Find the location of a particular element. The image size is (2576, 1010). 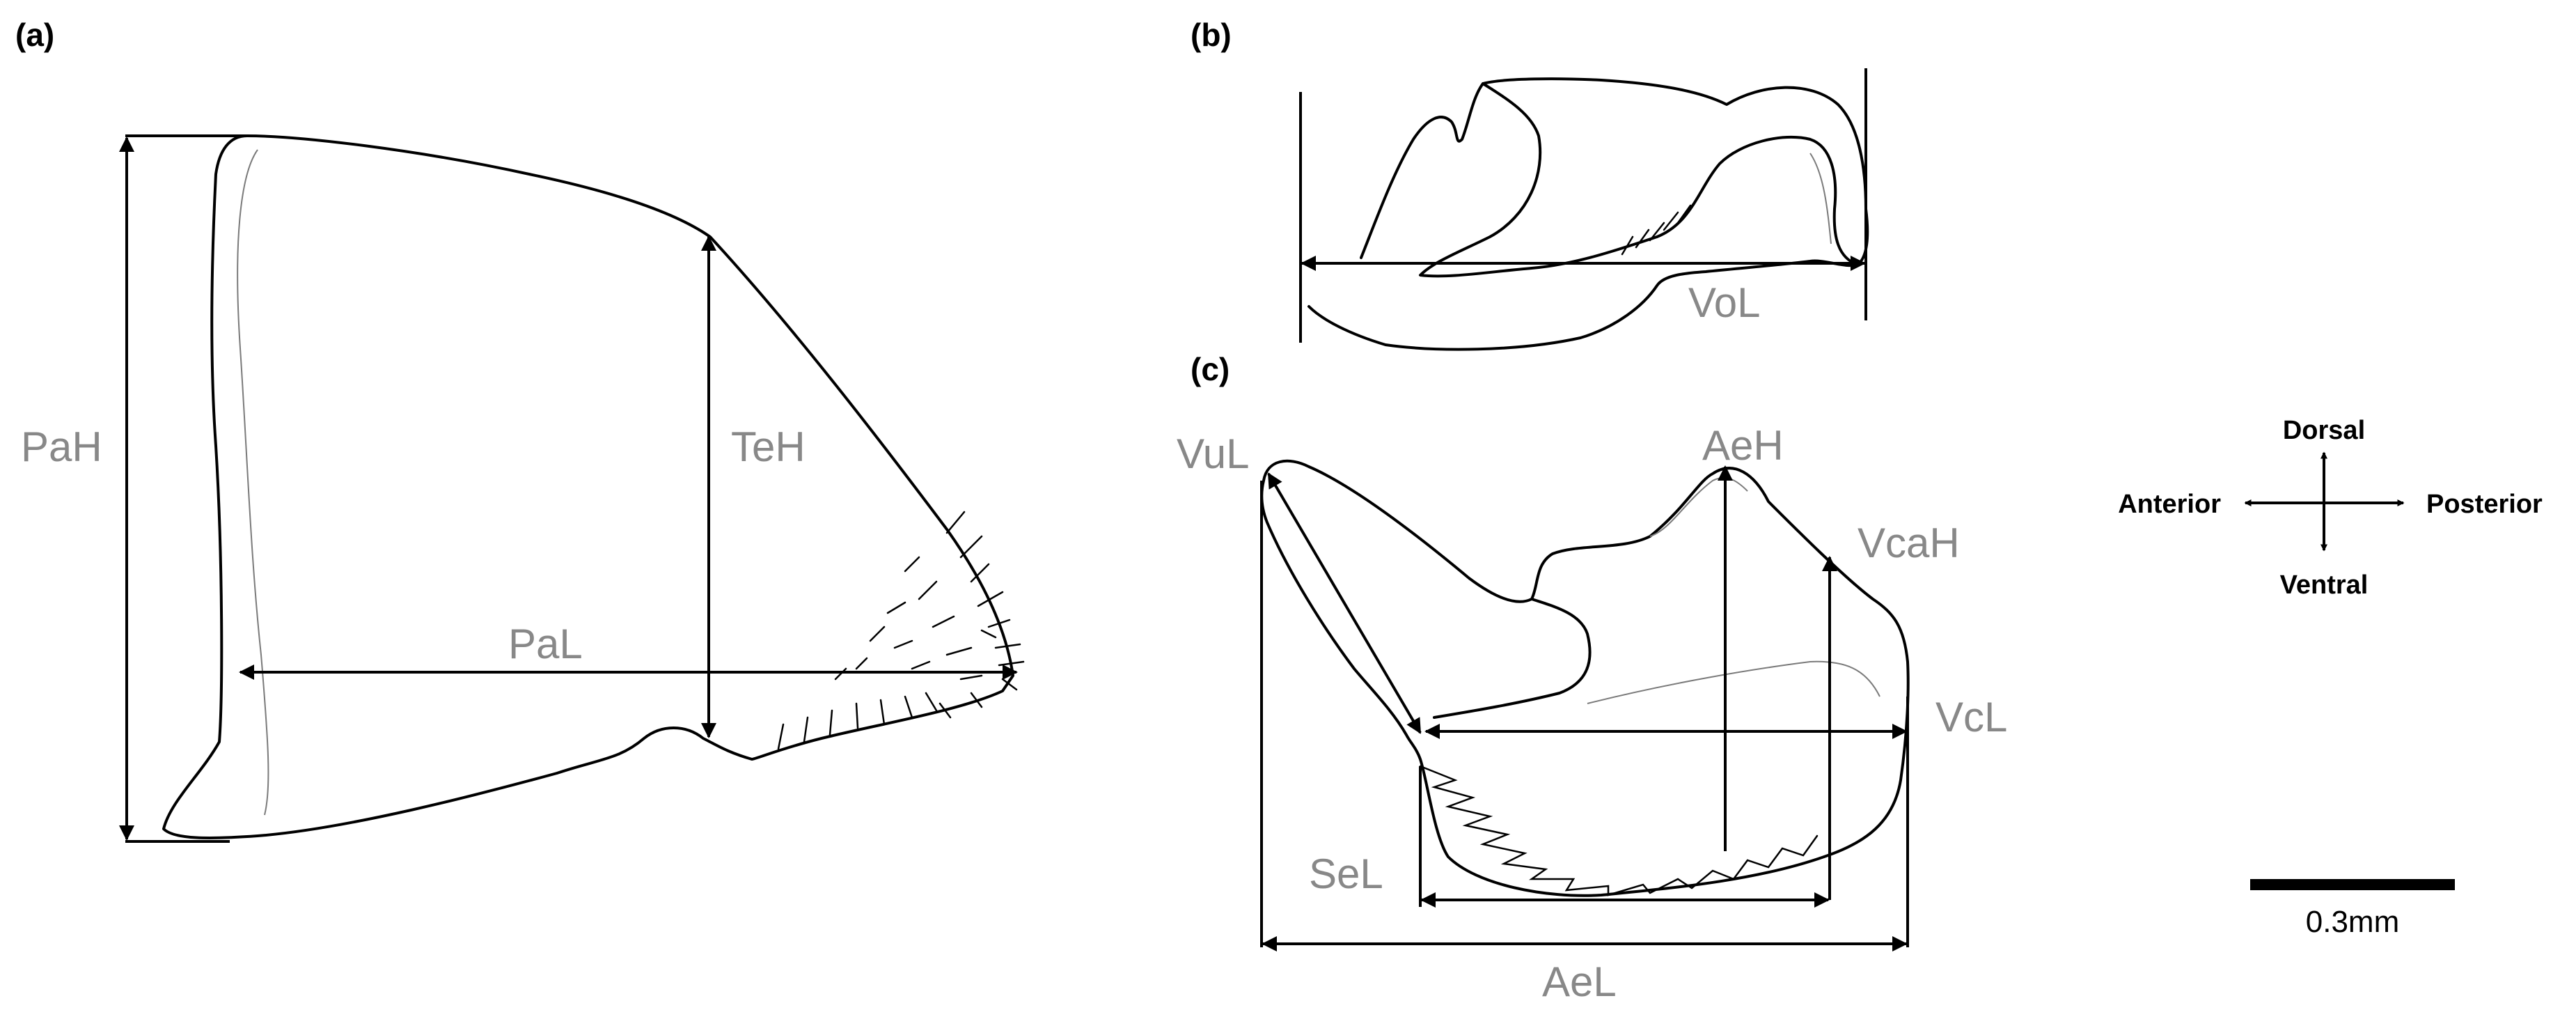

inner-fold-outline is located at coordinates (1639, 180).